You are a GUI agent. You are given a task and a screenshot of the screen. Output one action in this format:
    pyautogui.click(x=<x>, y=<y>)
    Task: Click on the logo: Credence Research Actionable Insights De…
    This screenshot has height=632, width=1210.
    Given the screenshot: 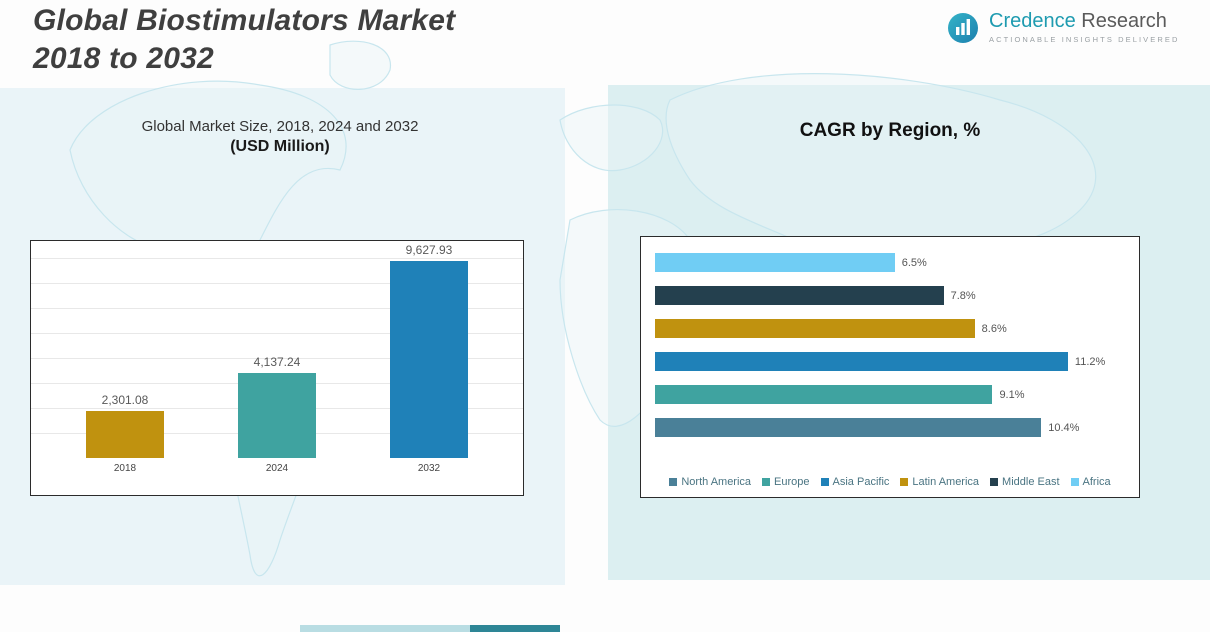 What is the action you would take?
    pyautogui.click(x=1062, y=28)
    